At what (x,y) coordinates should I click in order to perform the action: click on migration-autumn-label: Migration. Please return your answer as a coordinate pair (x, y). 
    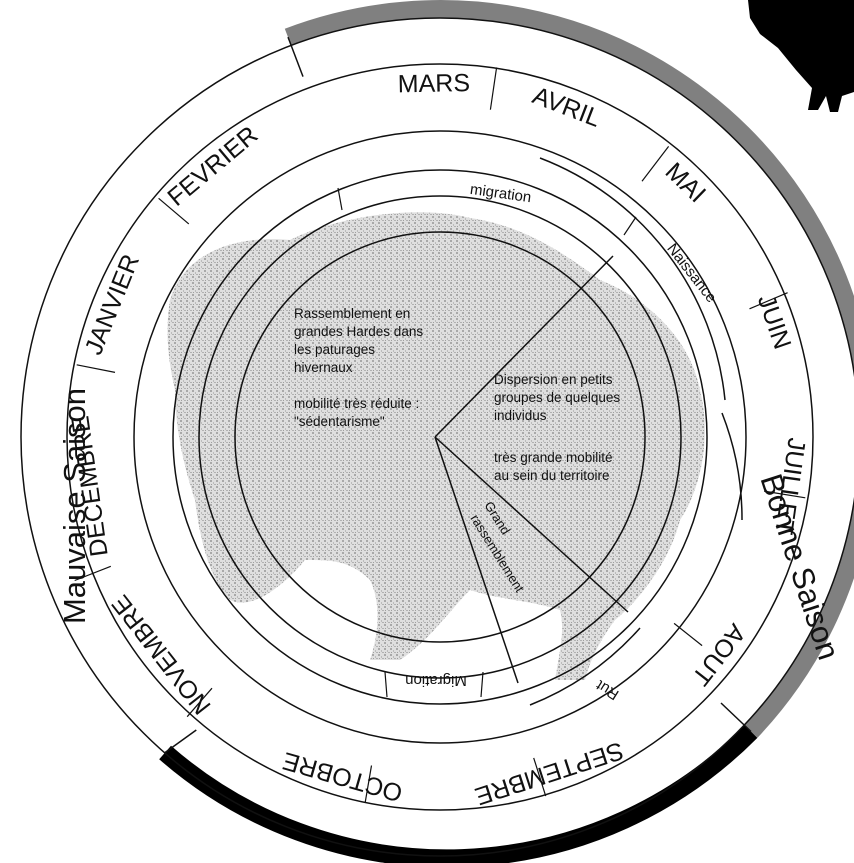
    Looking at the image, I should click on (436, 680).